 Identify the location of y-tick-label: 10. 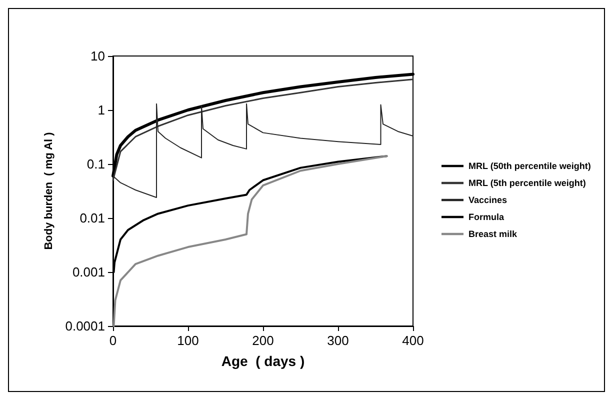
(97, 56).